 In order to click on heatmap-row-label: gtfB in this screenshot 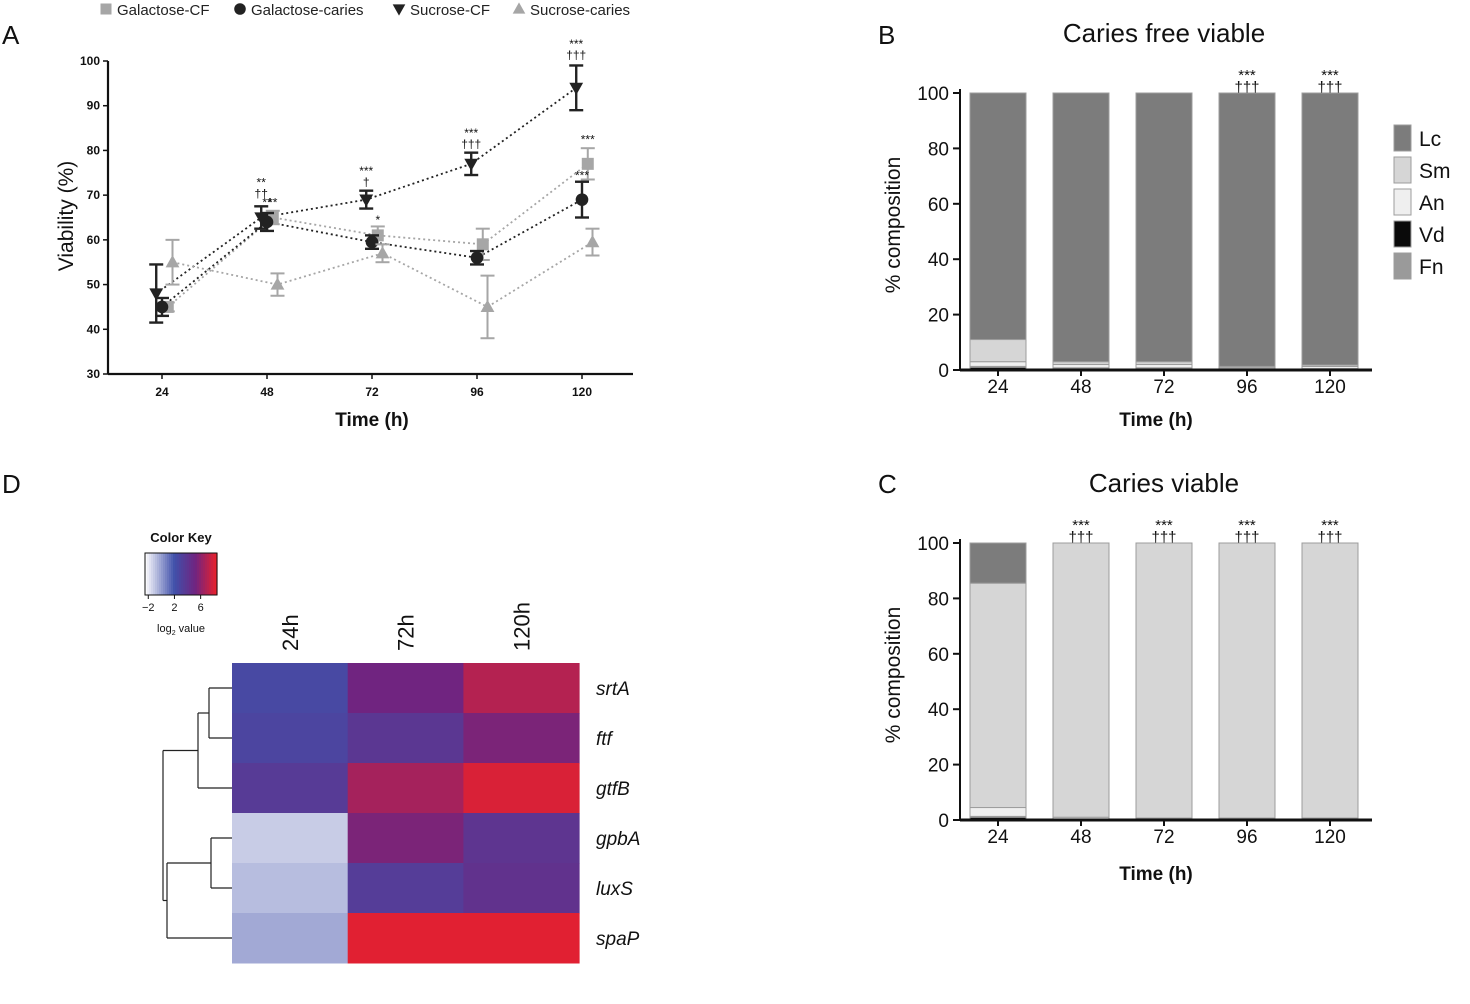, I will do `click(613, 789)`.